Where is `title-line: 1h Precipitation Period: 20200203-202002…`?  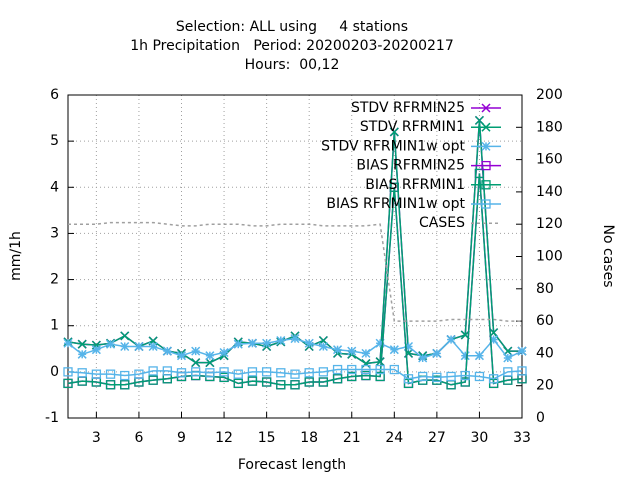
title-line: 1h Precipitation Period: 20200203-202002… is located at coordinates (291, 46).